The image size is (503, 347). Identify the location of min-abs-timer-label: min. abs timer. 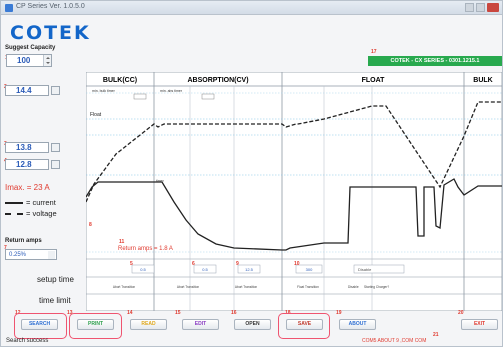
(171, 91).